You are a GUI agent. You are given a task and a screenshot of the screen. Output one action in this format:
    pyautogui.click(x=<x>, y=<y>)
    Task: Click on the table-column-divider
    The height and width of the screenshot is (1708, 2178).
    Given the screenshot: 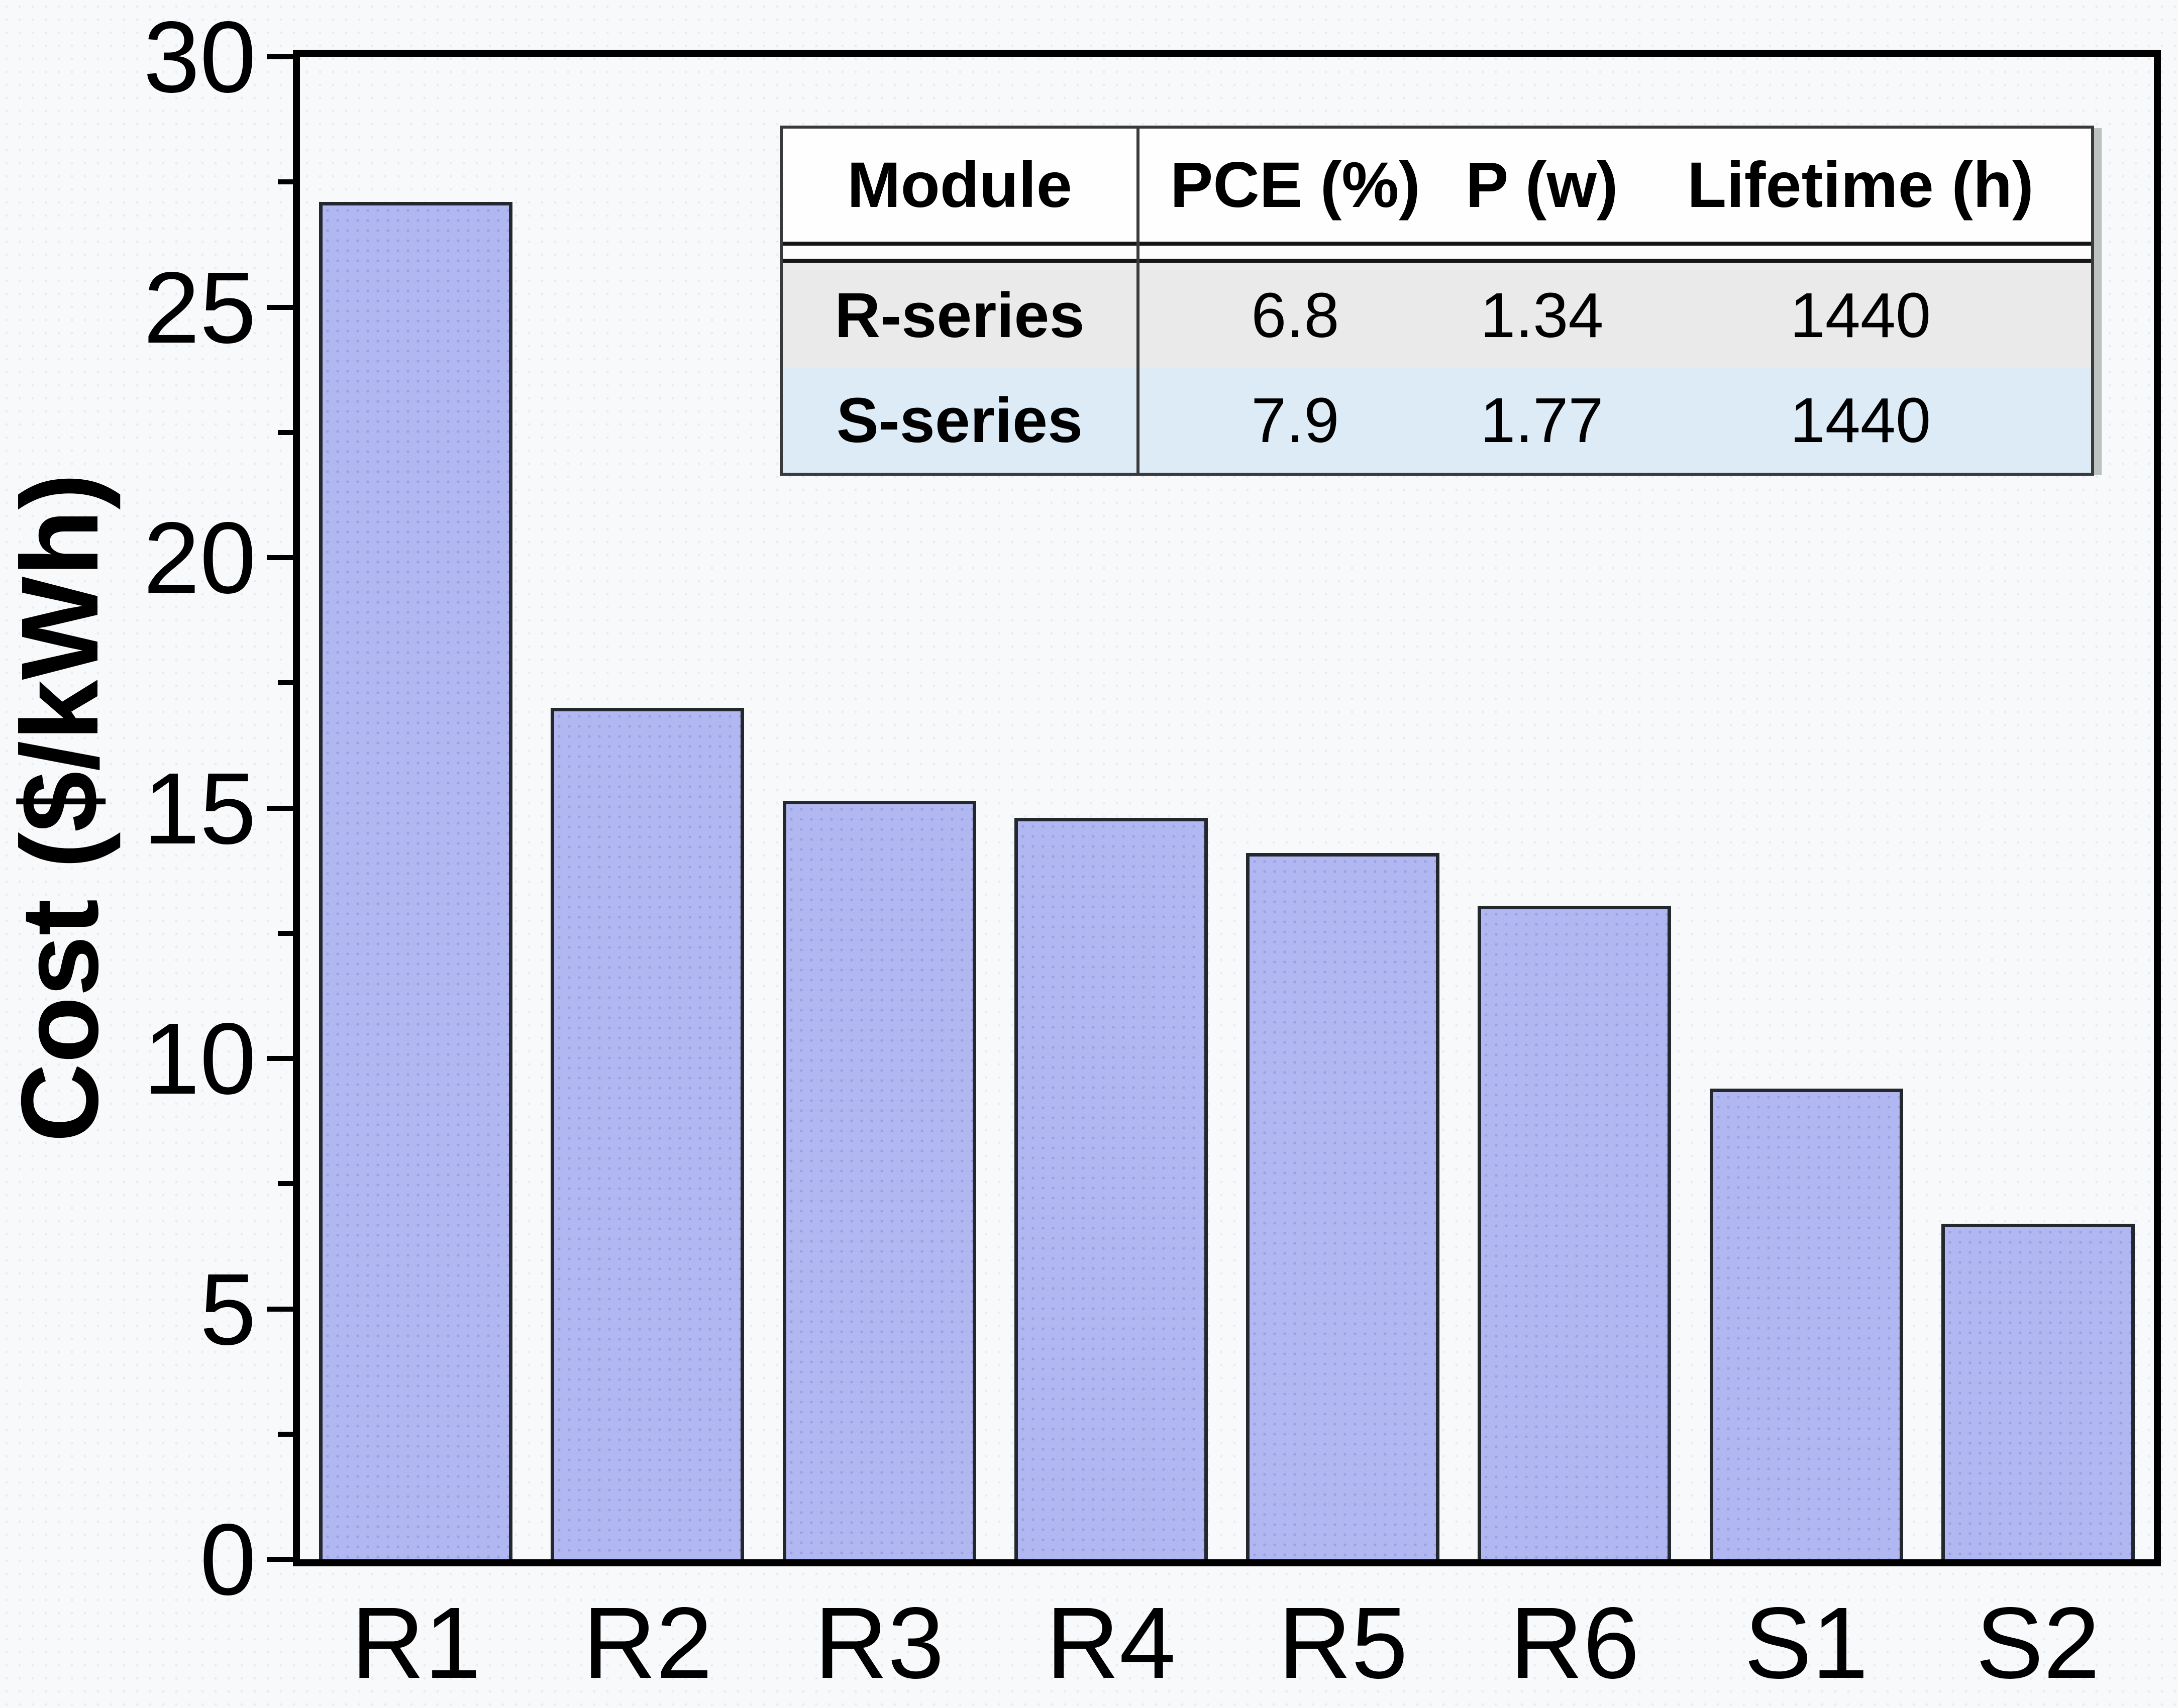 What is the action you would take?
    pyautogui.click(x=1138, y=301)
    